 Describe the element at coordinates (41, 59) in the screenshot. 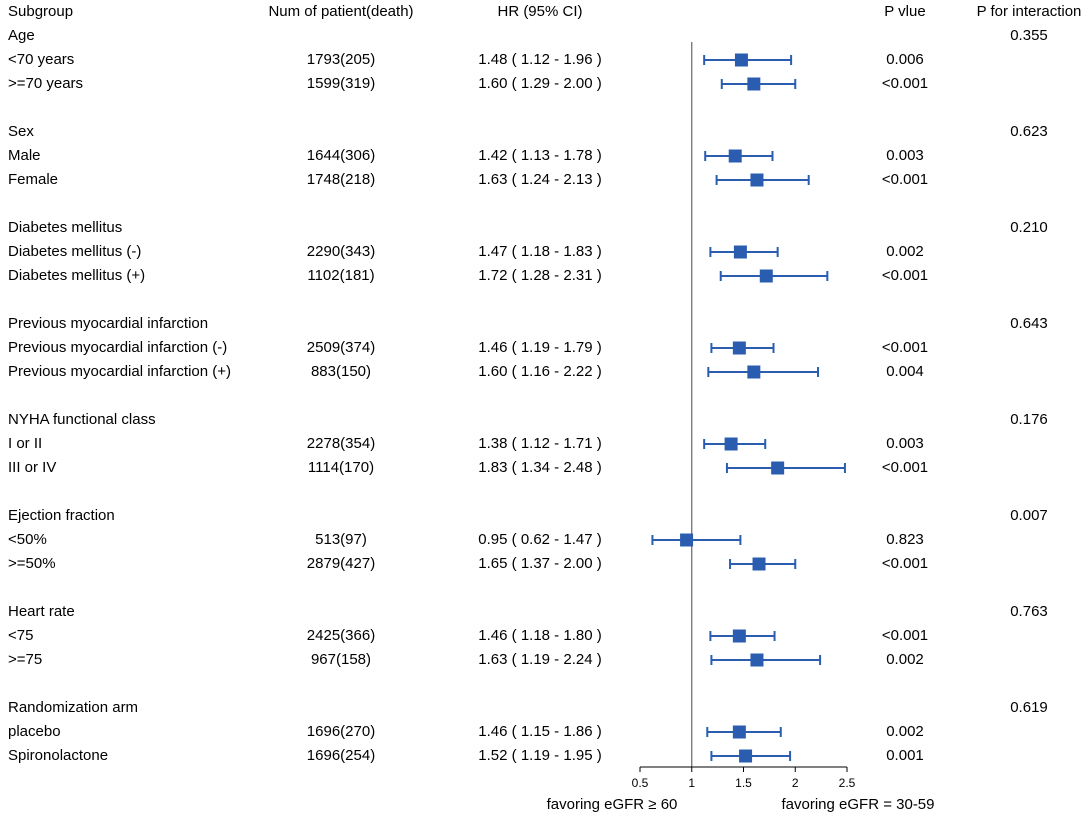

I see `row-label: <70 years` at that location.